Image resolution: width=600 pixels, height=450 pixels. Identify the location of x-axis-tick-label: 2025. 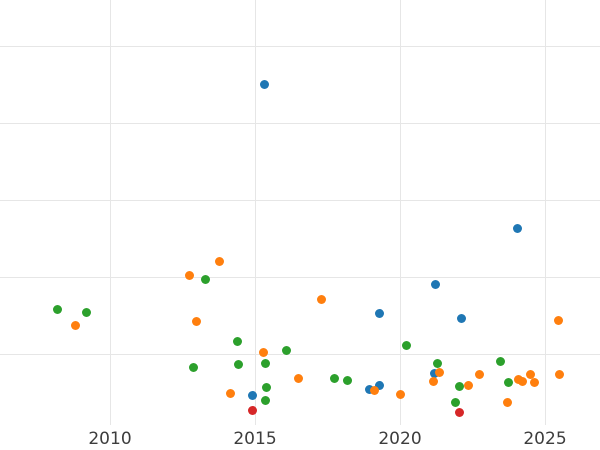
(545, 439).